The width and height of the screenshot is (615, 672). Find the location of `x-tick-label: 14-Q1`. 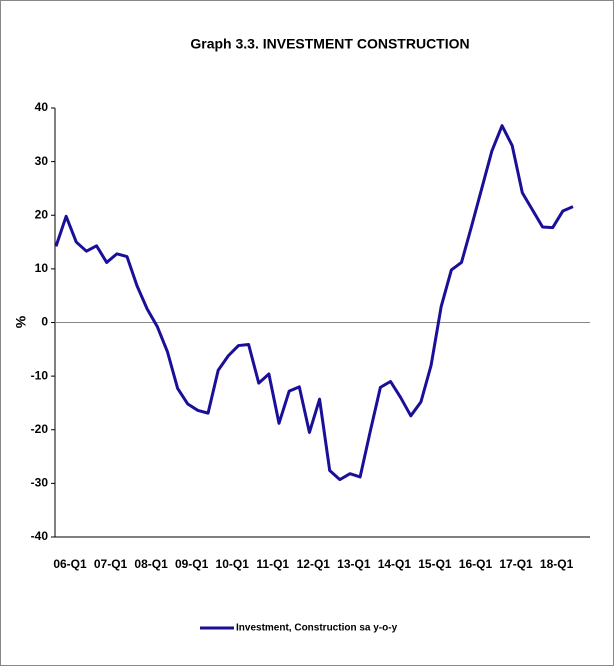

x-tick-label: 14-Q1 is located at coordinates (395, 564).